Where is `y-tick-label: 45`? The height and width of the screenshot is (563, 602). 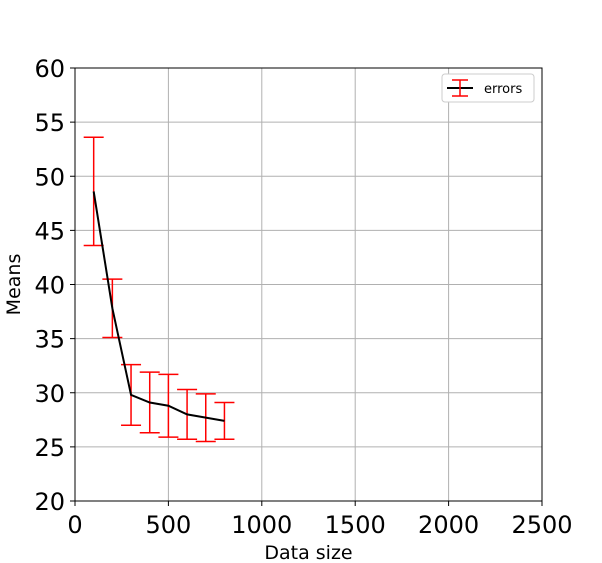
y-tick-label: 45 is located at coordinates (49, 231).